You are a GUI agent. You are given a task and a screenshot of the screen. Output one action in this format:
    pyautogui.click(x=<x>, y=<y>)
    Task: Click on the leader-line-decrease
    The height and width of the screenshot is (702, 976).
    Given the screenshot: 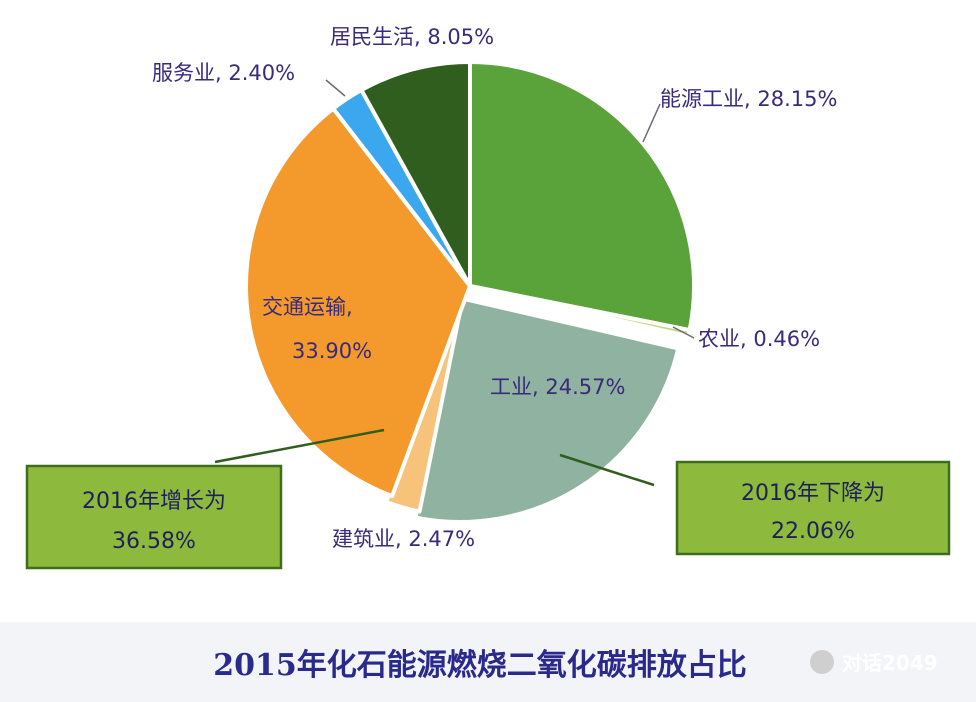 What is the action you would take?
    pyautogui.click(x=607, y=470)
    